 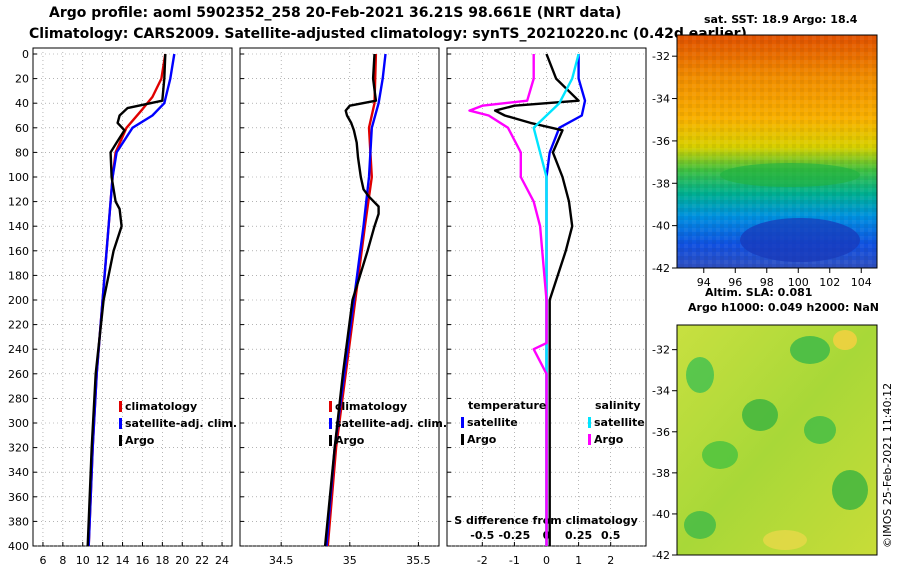 I want to click on salinity-axis-tick-label: 35, so click(x=350, y=560).